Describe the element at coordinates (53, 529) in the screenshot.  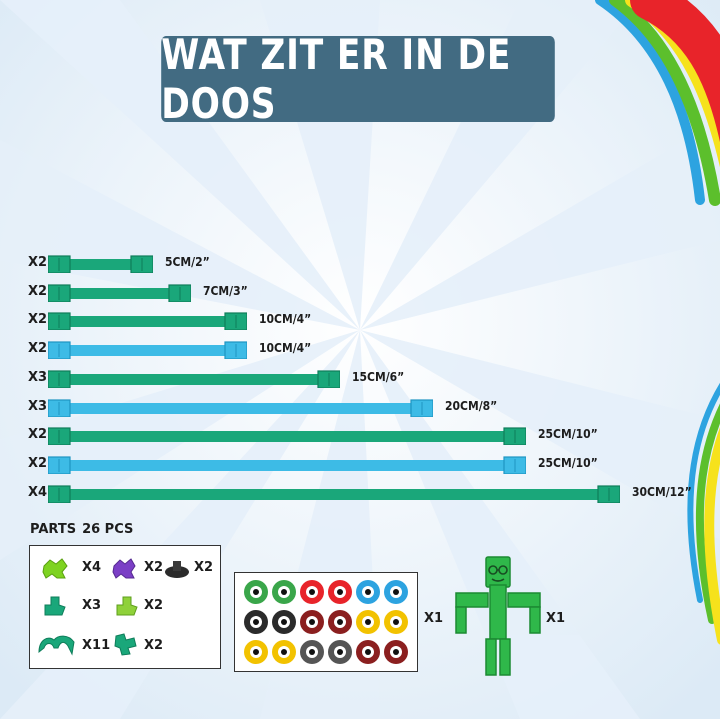
I see `parts-label: PARTS` at that location.